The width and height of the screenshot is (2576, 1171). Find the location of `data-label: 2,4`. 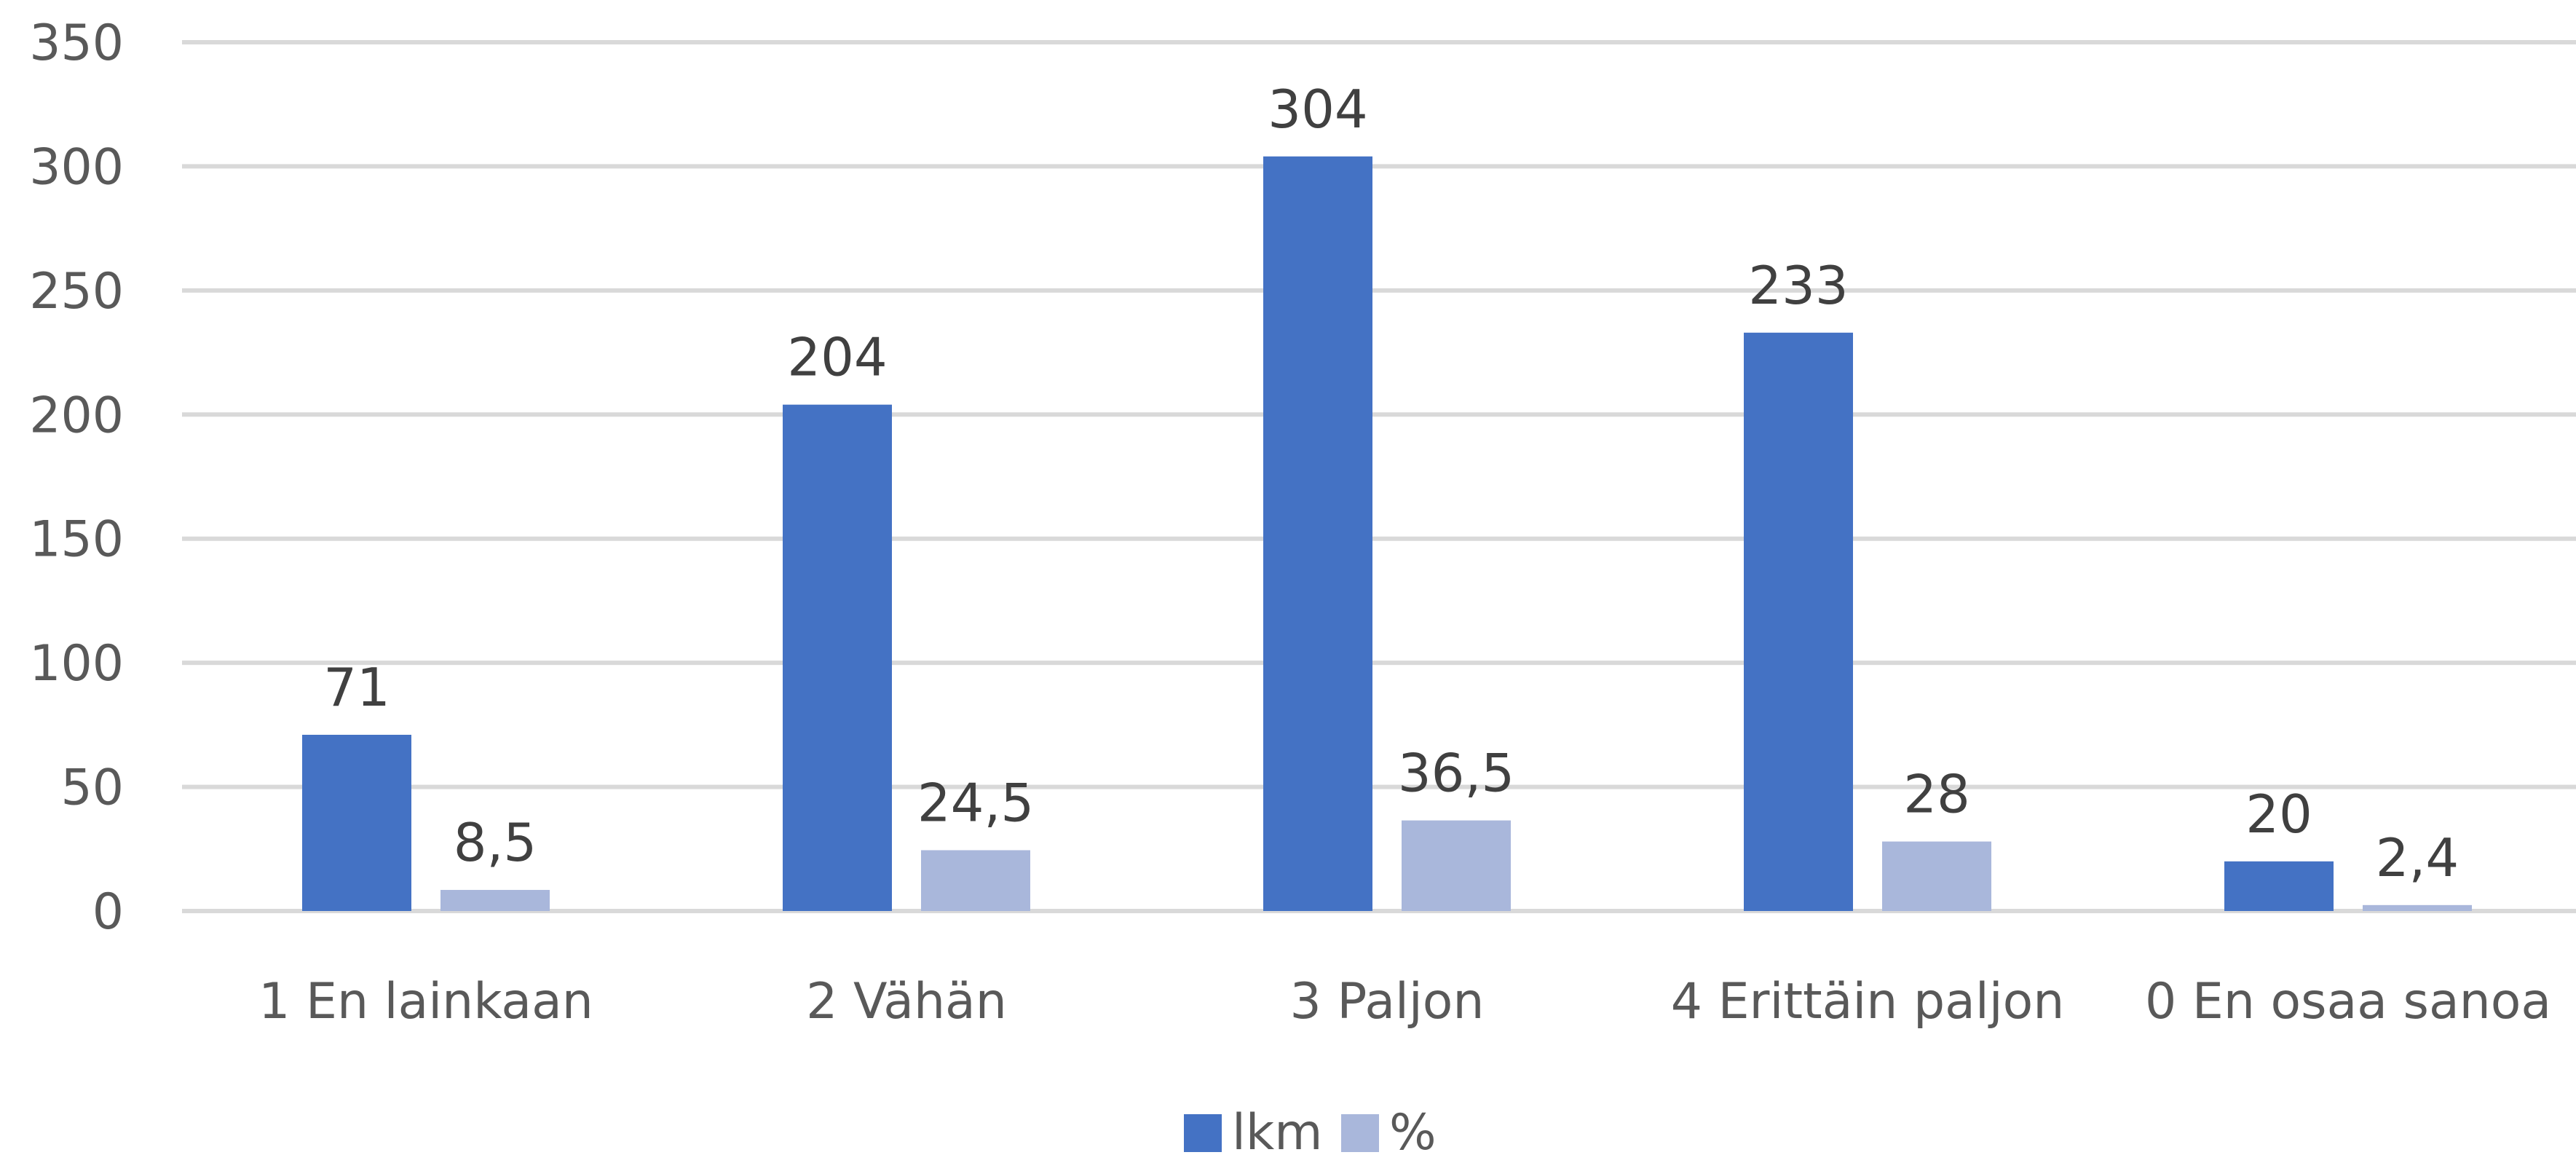

data-label: 2,4 is located at coordinates (2418, 857).